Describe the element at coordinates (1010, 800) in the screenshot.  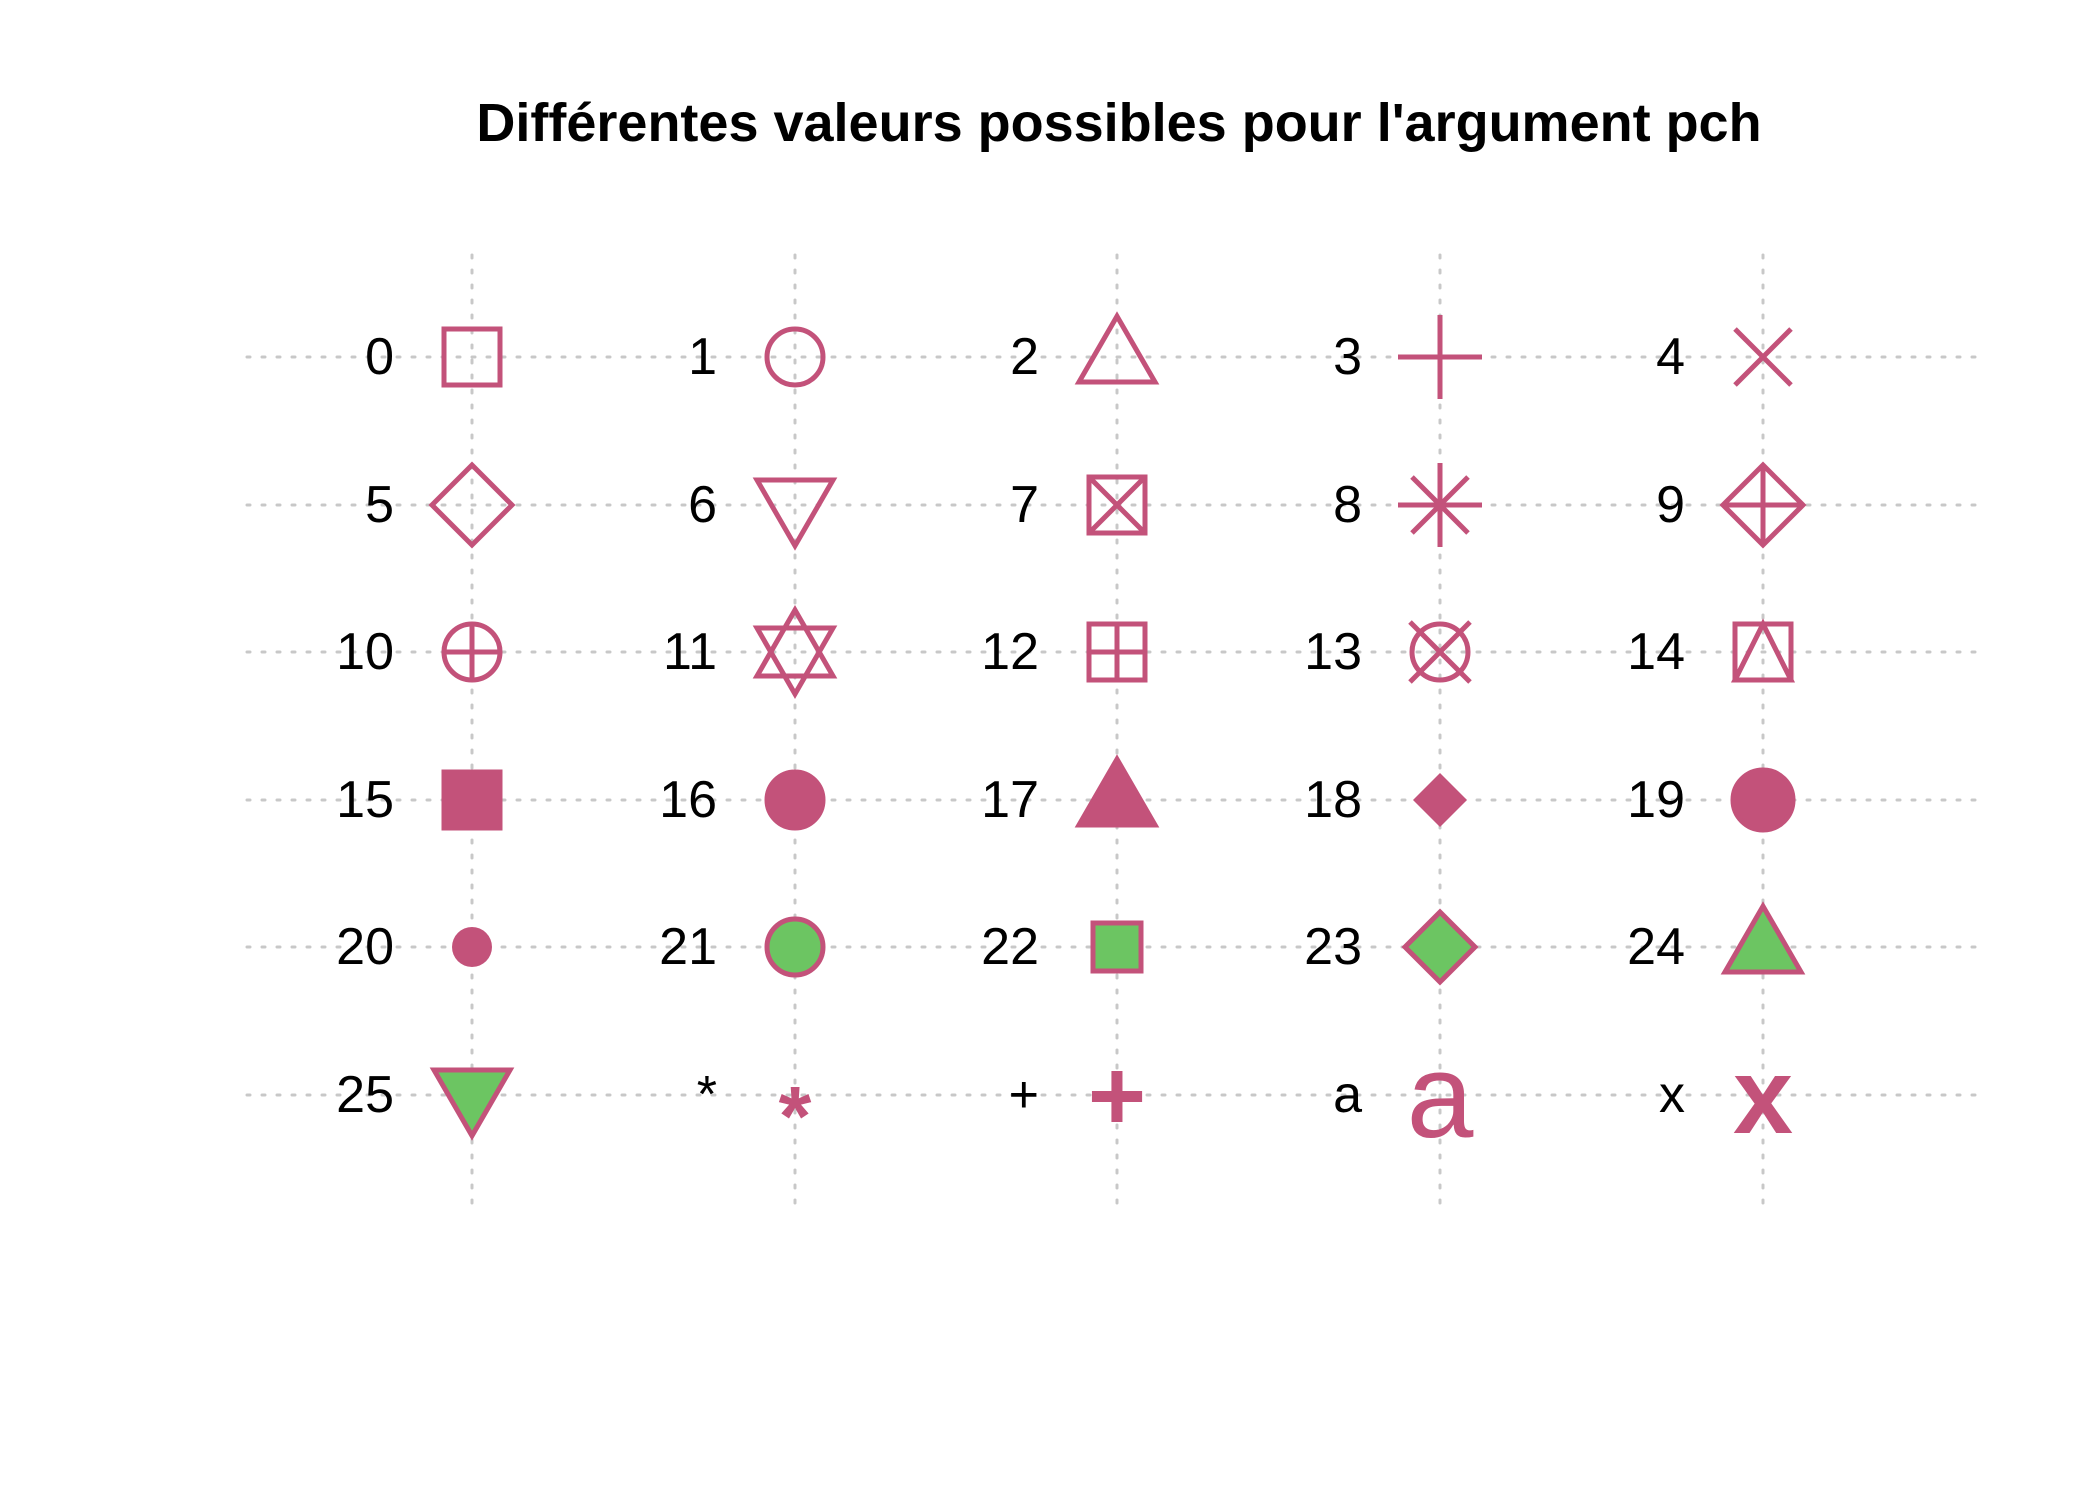
I see `pch-label: 17` at that location.